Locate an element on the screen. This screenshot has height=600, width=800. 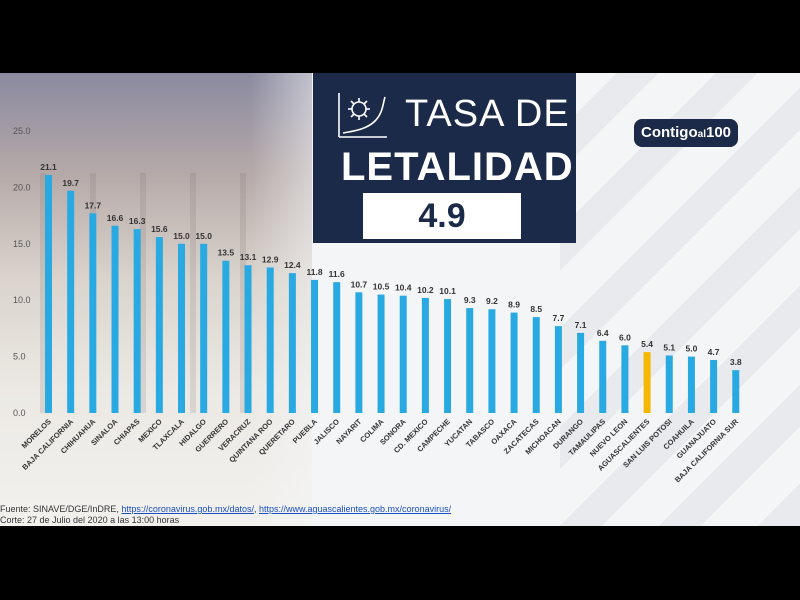
data-label: 12.9 is located at coordinates (270, 259).